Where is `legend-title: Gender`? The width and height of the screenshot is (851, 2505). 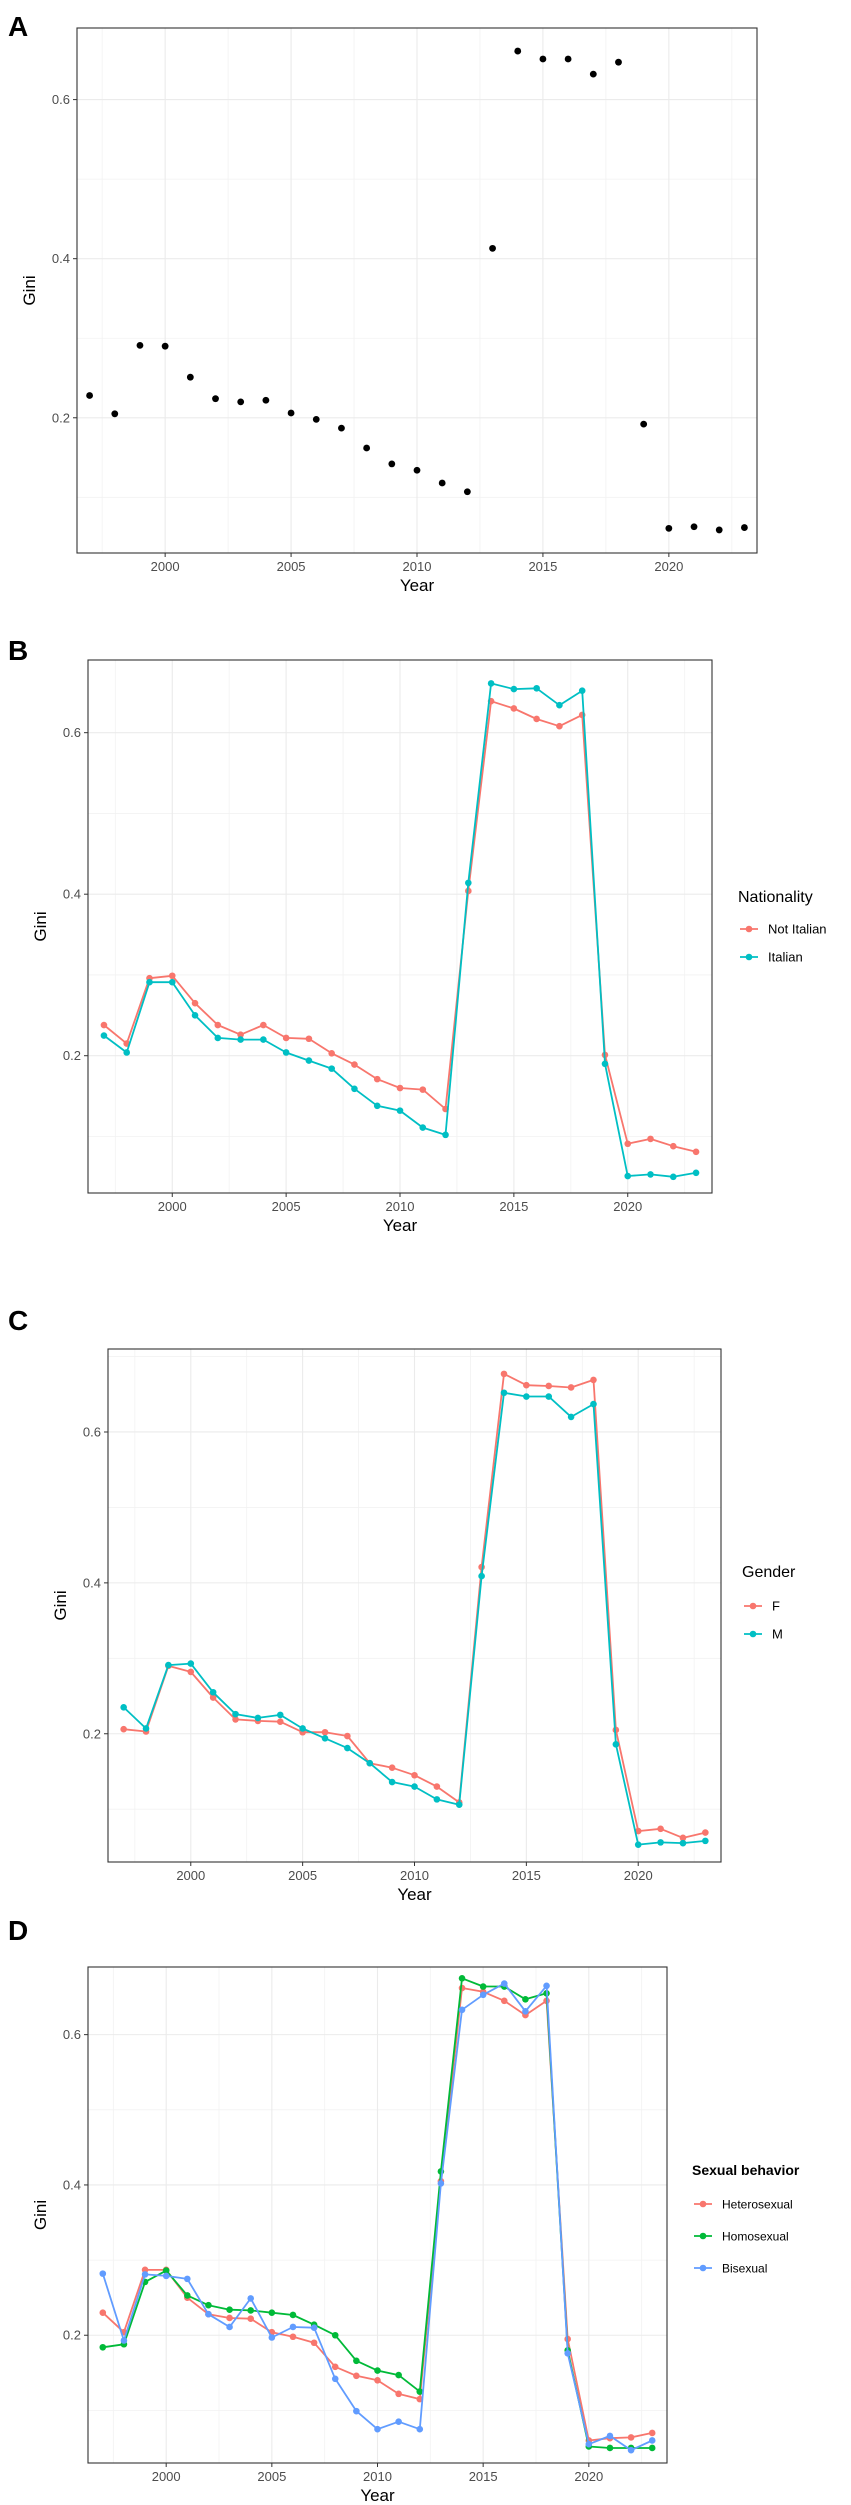
legend-title: Gender is located at coordinates (769, 1572).